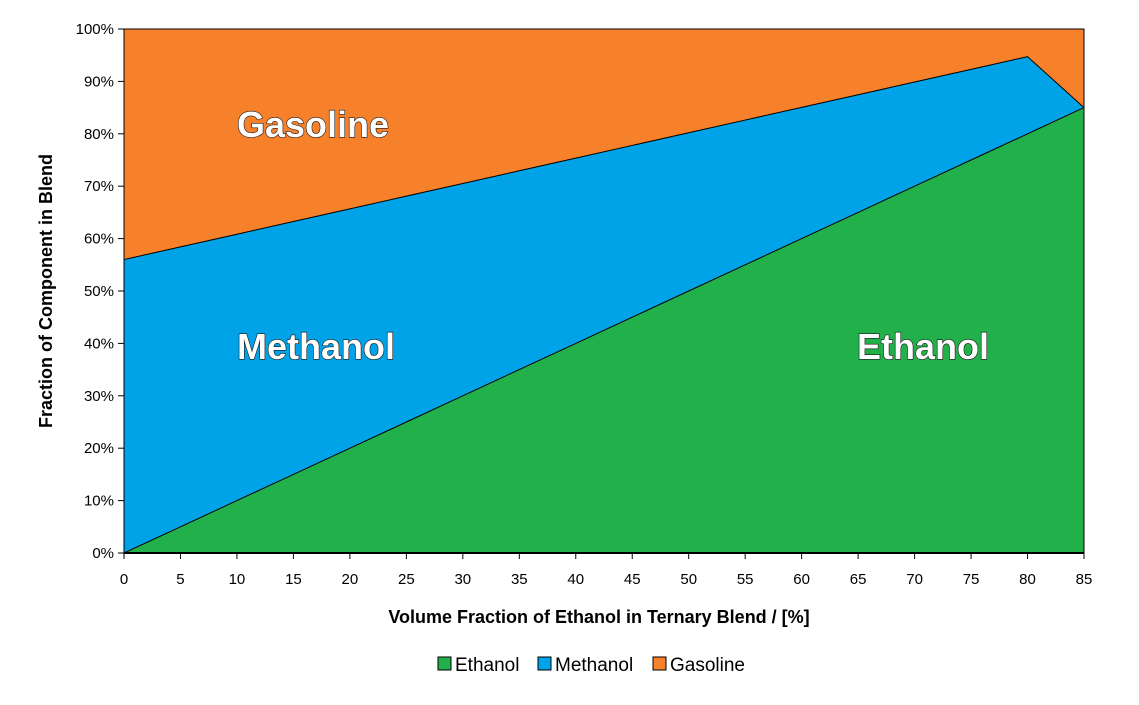 This screenshot has height=705, width=1139. I want to click on x-tick-label: 55, so click(745, 579).